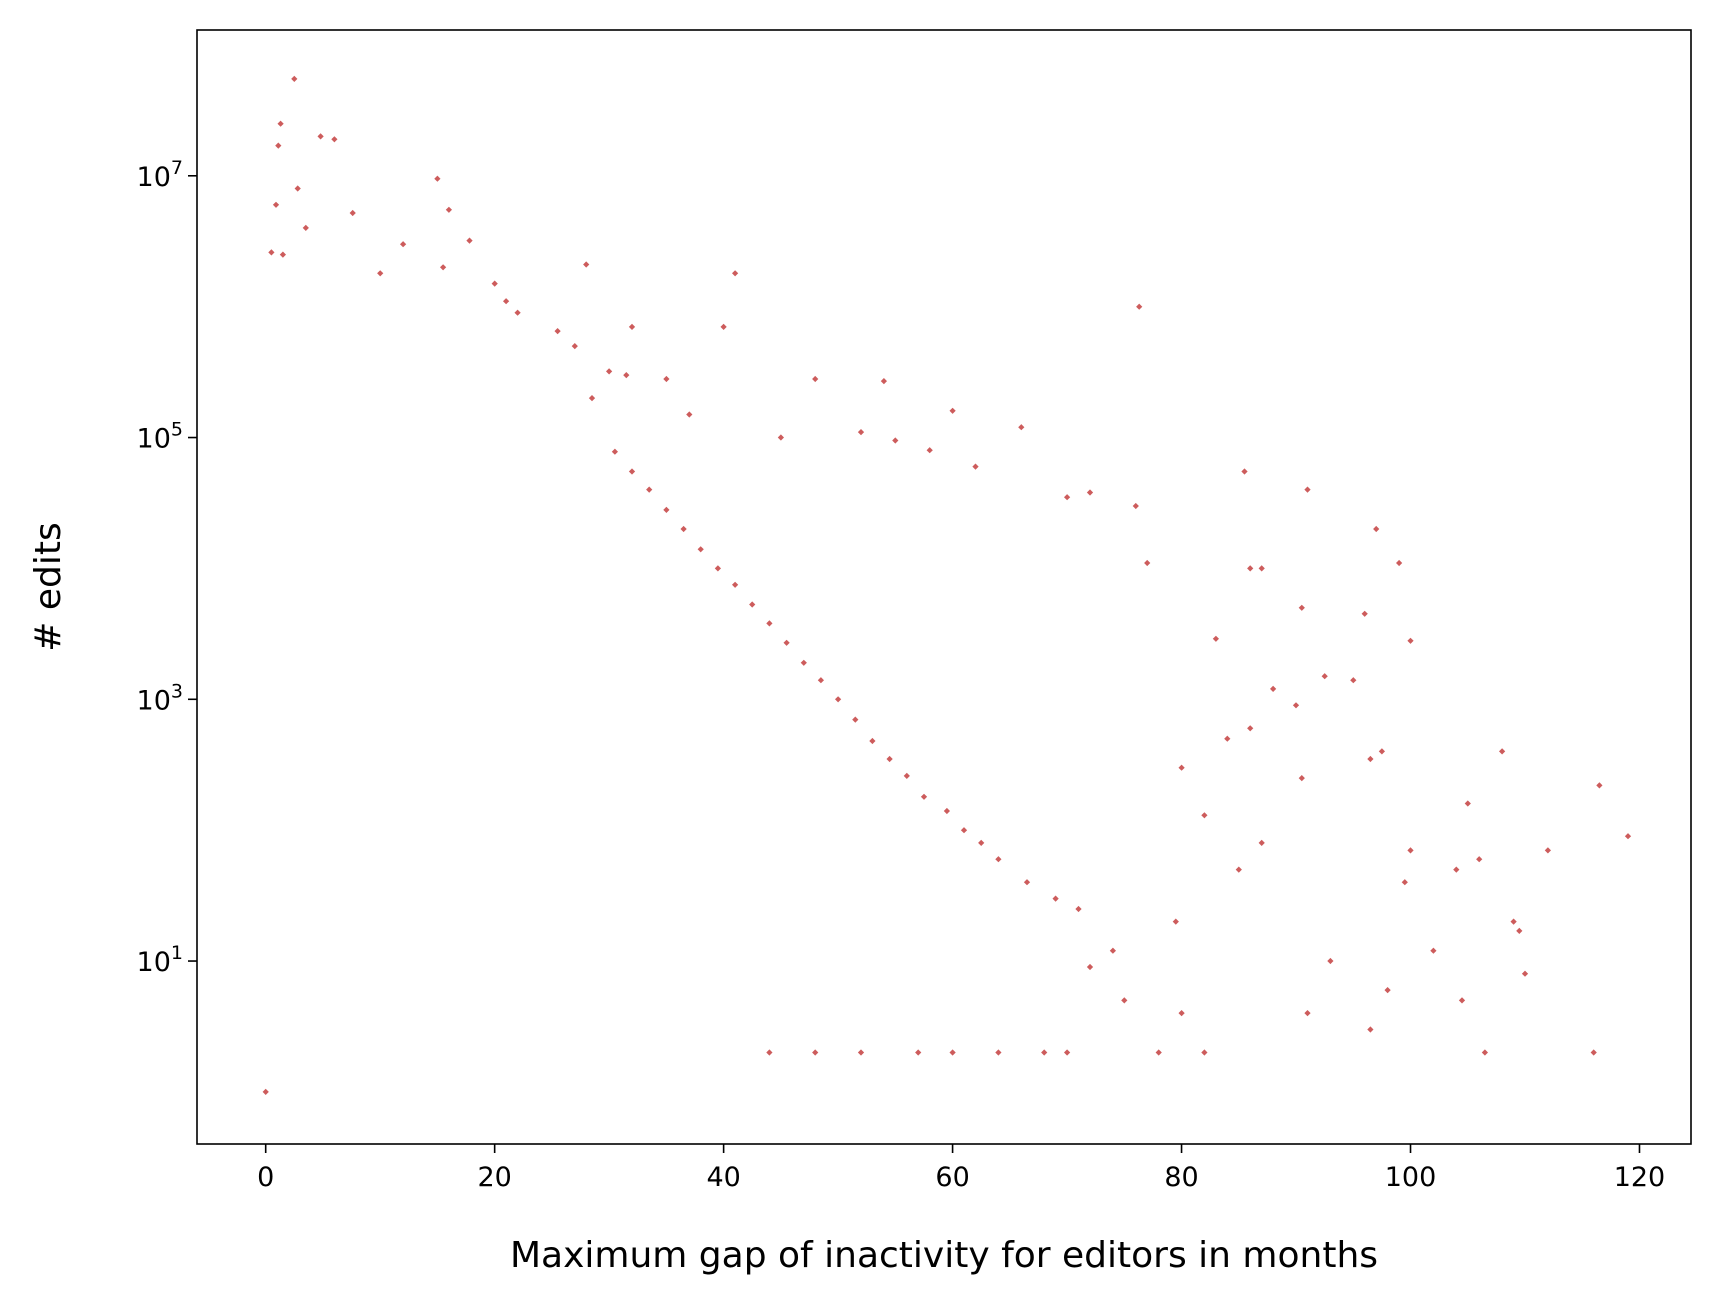 This screenshot has width=1713, height=1302. What do you see at coordinates (723, 1177) in the screenshot?
I see `x-tick-label: 40` at bounding box center [723, 1177].